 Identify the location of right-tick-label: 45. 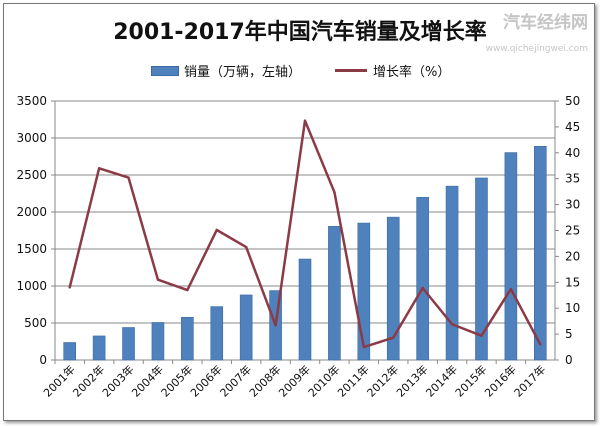
(572, 127).